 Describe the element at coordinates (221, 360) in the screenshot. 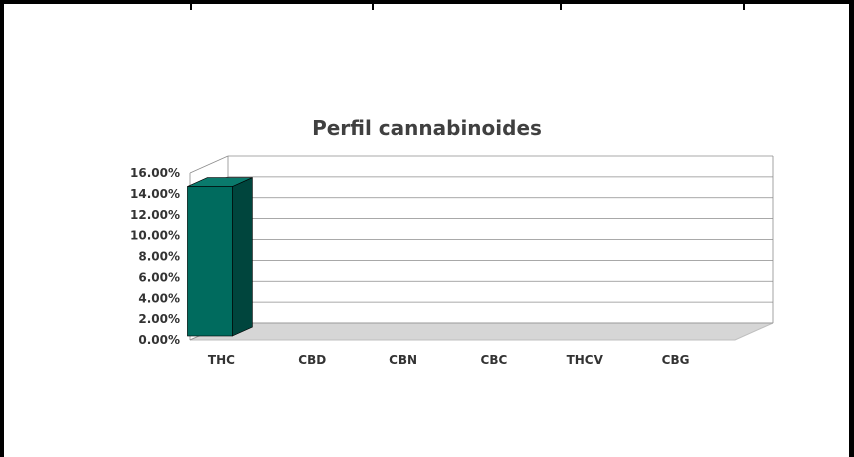

I see `x-tick-label: THC` at that location.